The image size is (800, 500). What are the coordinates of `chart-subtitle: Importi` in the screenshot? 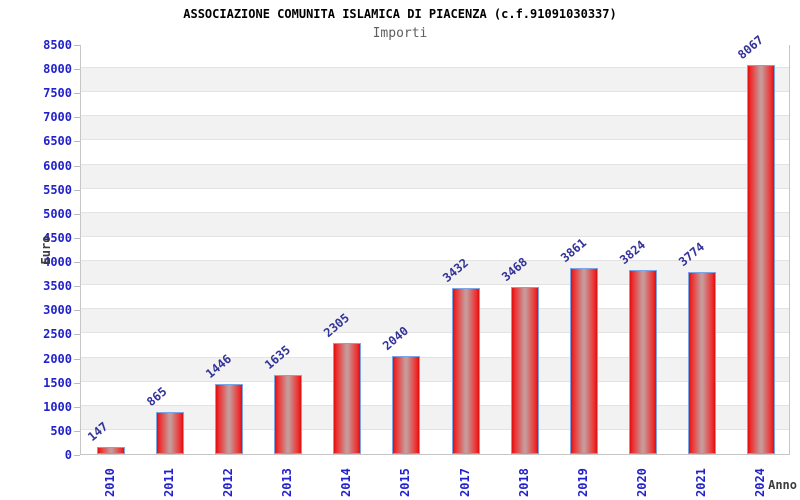 It's located at (400, 33).